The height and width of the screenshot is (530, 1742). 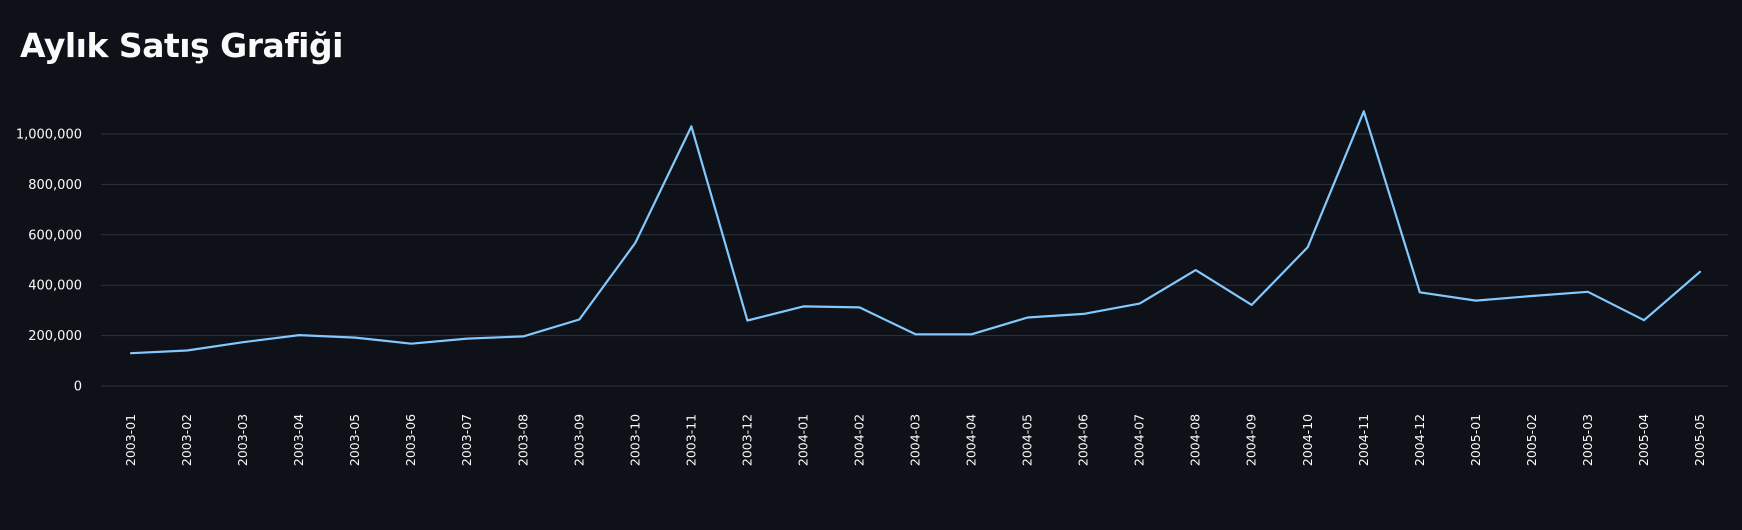 I want to click on y-tick-label: 800,000, so click(x=55, y=185).